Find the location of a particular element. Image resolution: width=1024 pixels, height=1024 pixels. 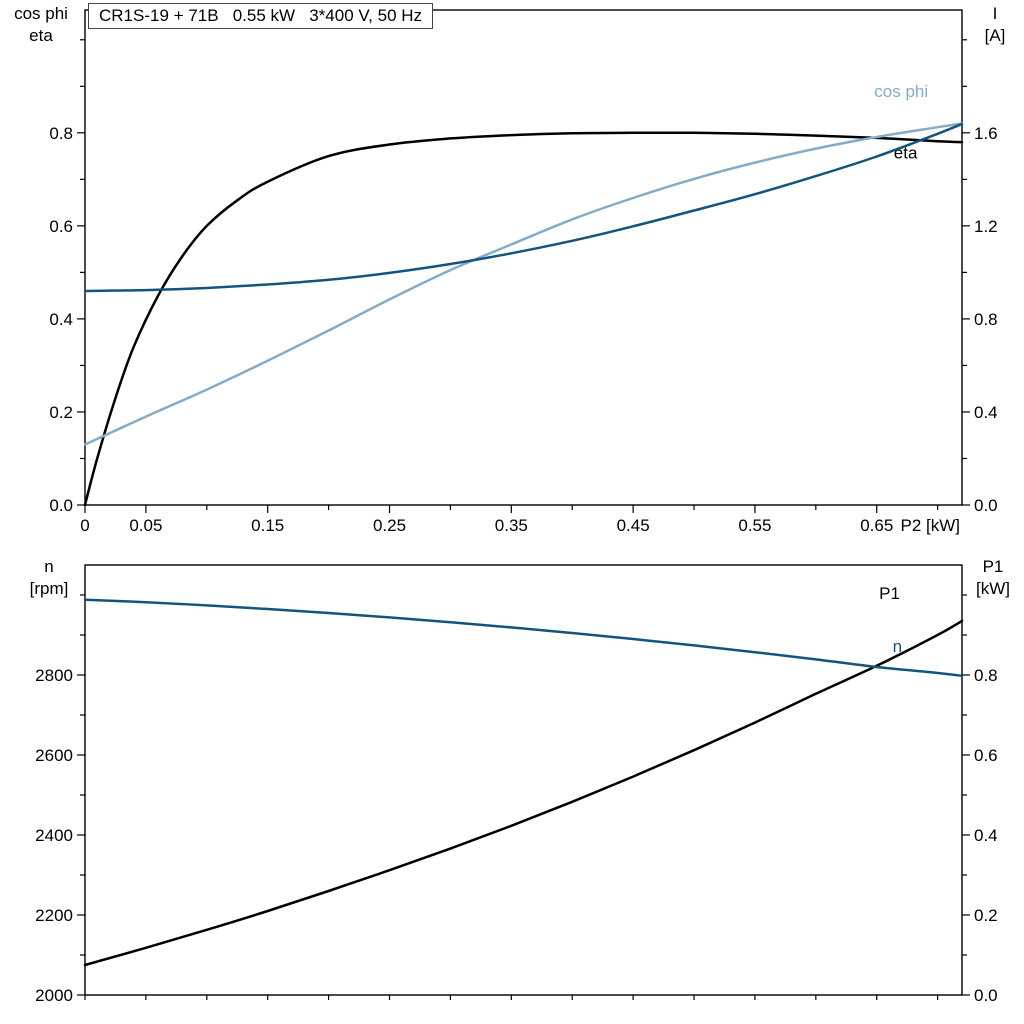

x-tick-label: 0 is located at coordinates (84, 525).